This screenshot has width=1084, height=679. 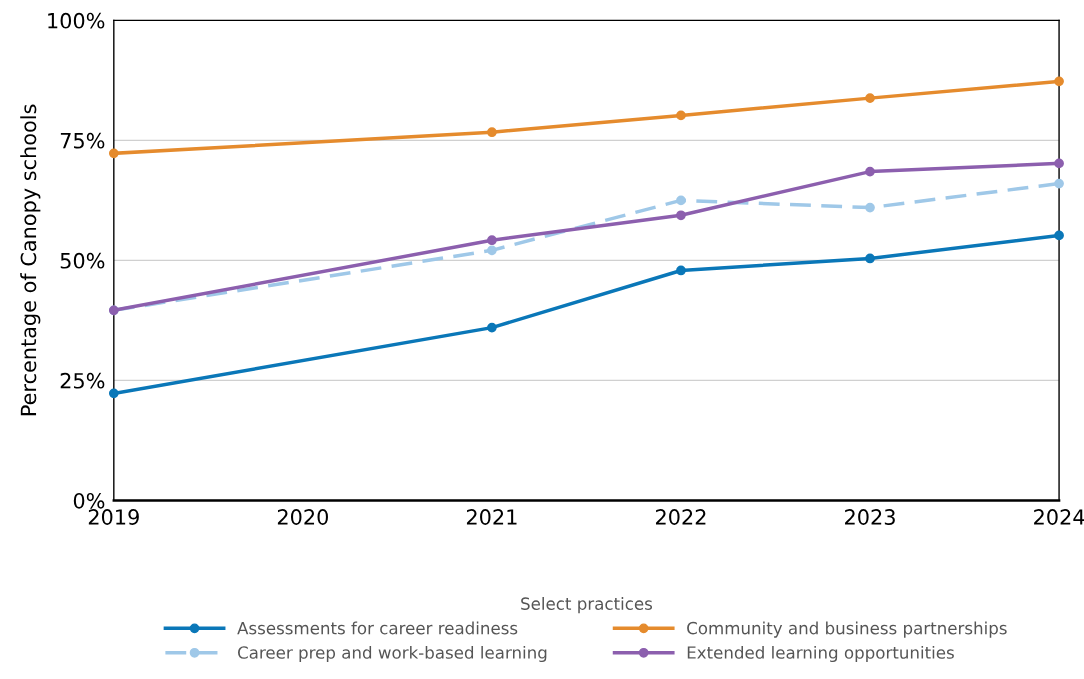 What do you see at coordinates (1059, 517) in the screenshot?
I see `x-tick-label: 2024` at bounding box center [1059, 517].